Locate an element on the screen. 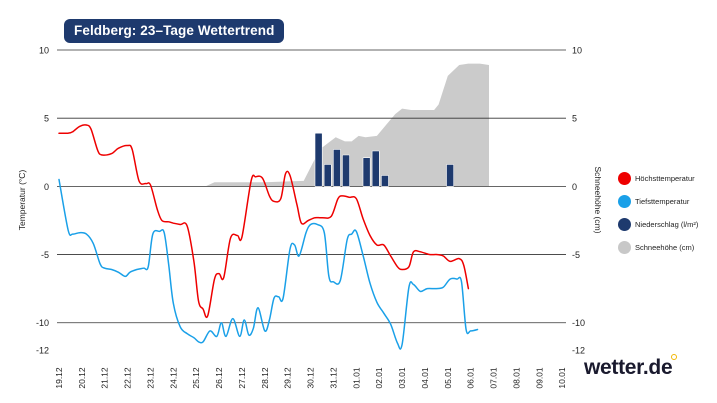  y-tick-right: -10 is located at coordinates (578, 323).